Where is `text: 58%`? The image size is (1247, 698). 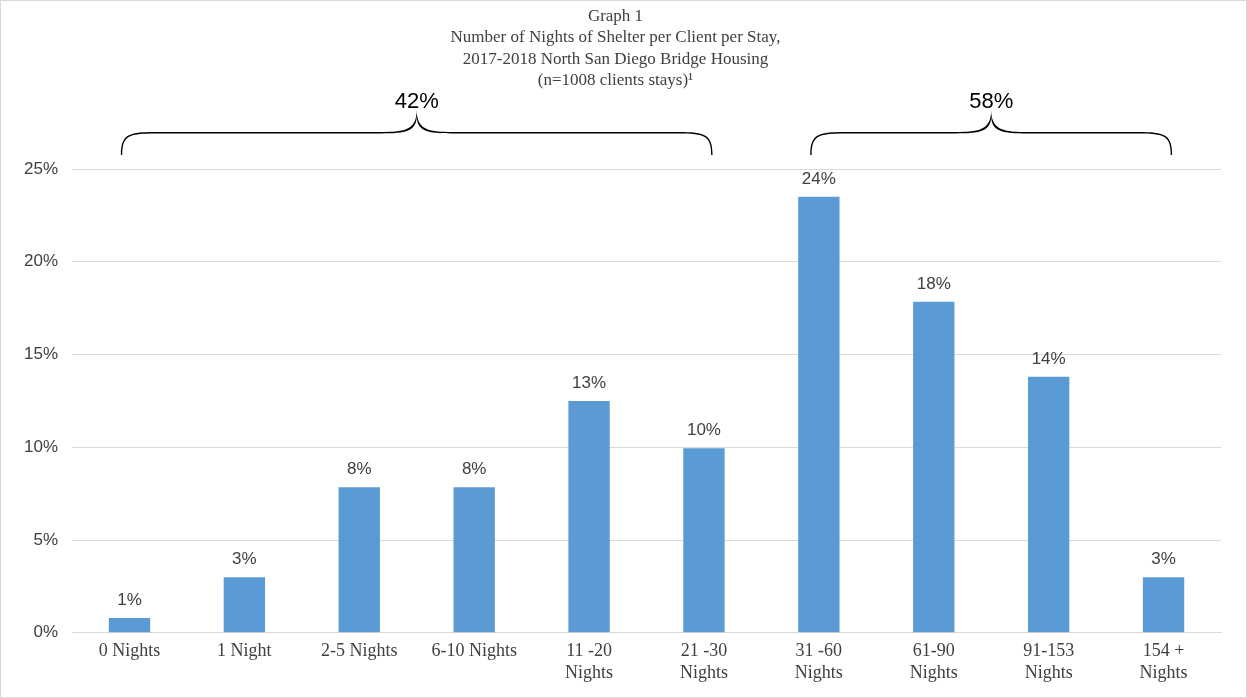 text: 58% is located at coordinates (991, 100).